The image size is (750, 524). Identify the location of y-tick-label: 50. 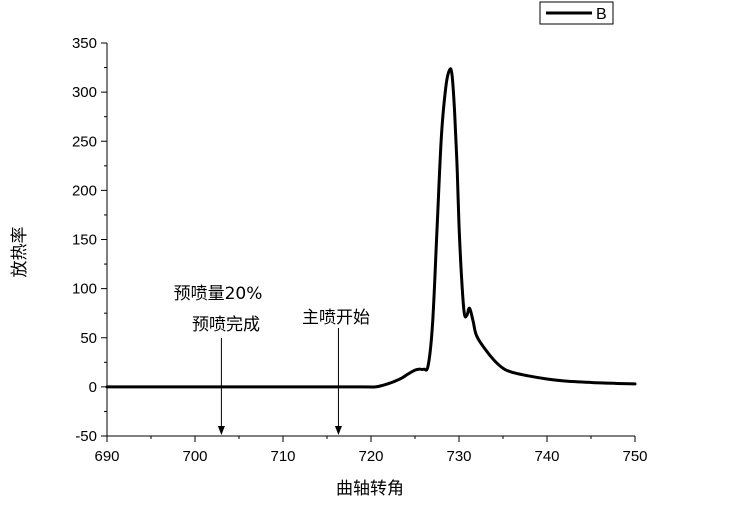
(88, 338).